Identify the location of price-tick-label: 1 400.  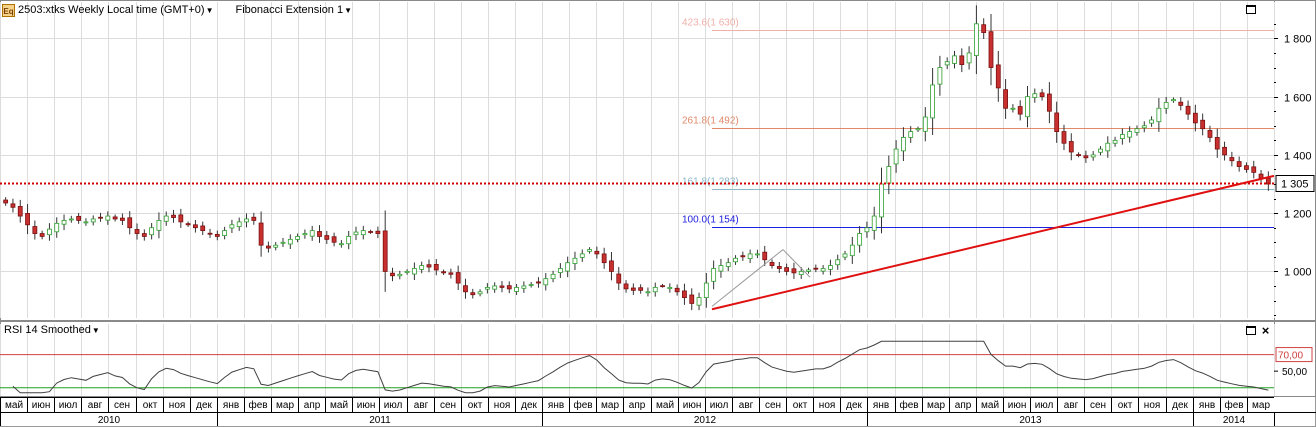
(1298, 157).